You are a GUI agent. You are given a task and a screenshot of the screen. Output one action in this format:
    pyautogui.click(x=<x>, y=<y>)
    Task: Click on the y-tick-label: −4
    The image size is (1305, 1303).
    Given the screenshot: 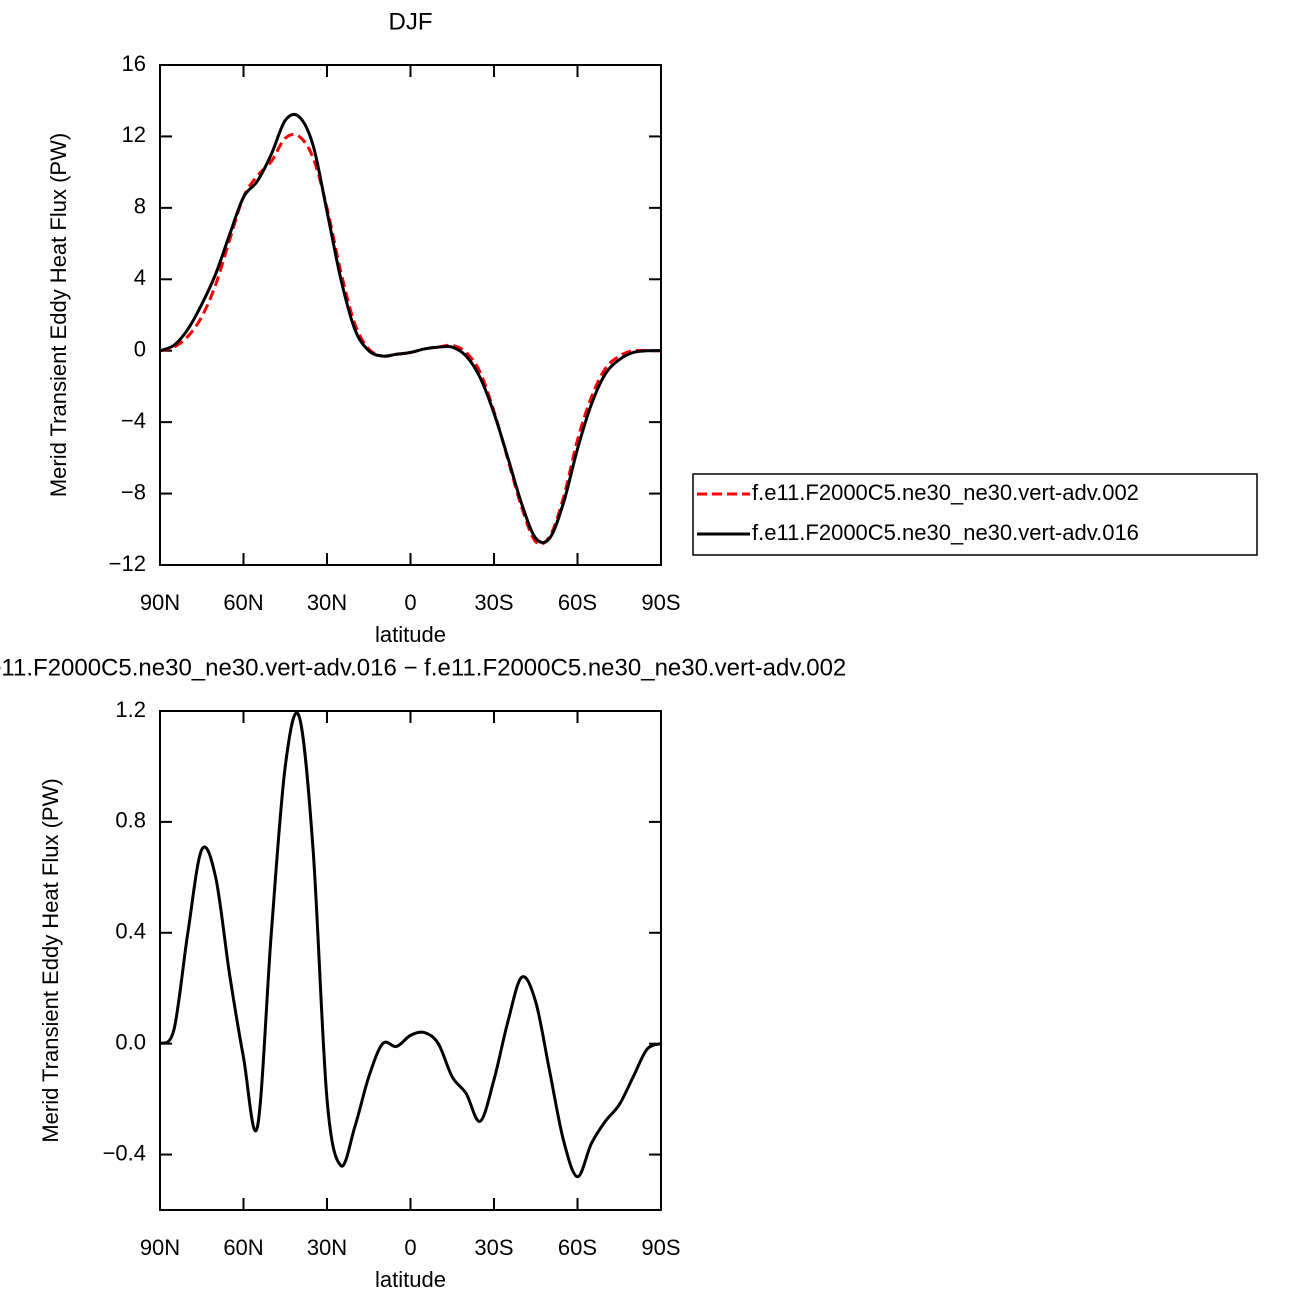 What is the action you would take?
    pyautogui.click(x=133, y=420)
    